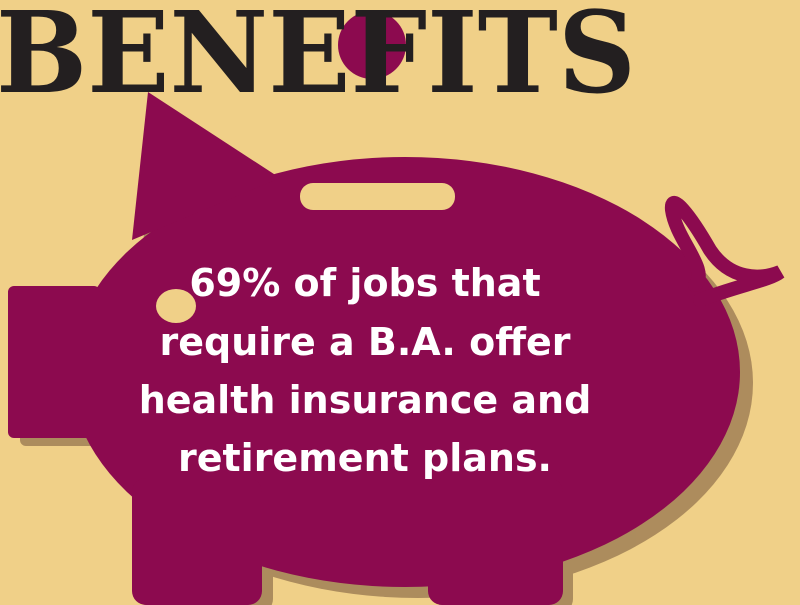  Describe the element at coordinates (176, 306) in the screenshot. I see `pig-eye` at that location.